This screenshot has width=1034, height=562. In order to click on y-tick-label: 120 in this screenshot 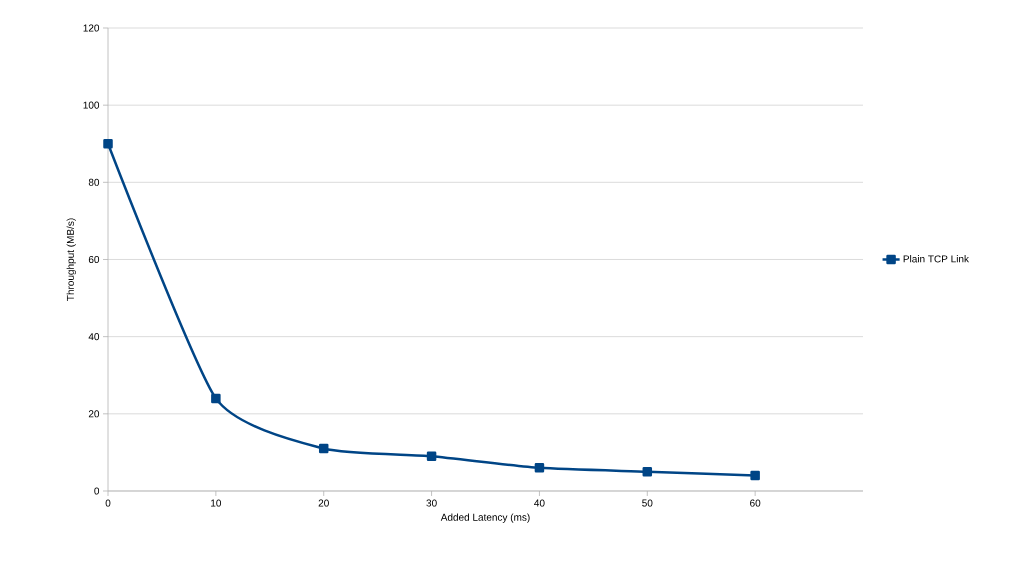, I will do `click(91, 28)`.